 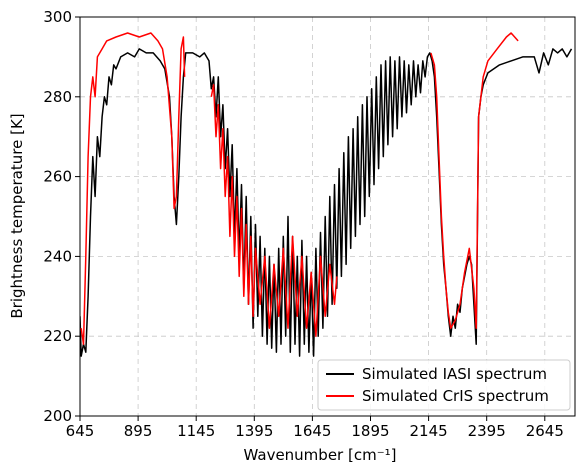 What do you see at coordinates (196, 431) in the screenshot?
I see `x-tick-label: 1145` at bounding box center [196, 431].